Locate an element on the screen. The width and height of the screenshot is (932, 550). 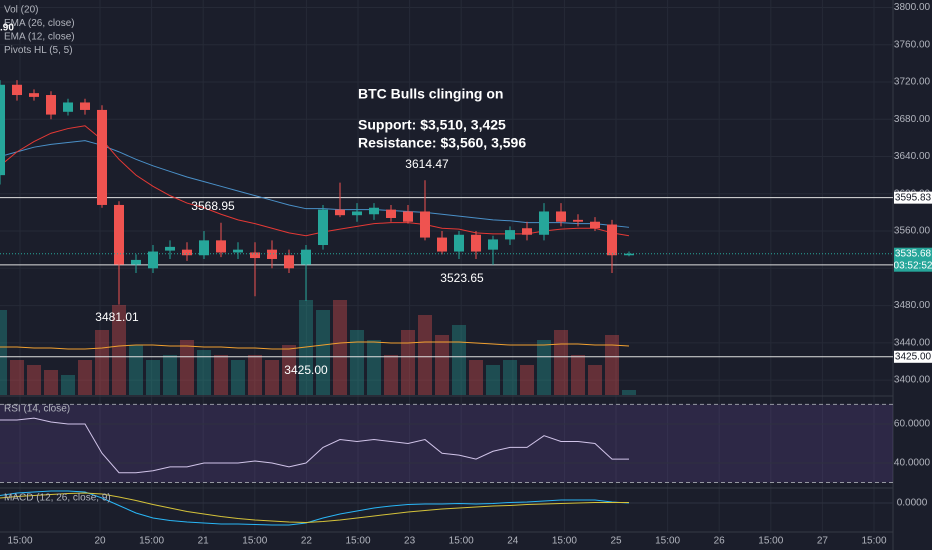
rsi-legend: RSI (14, close) is located at coordinates (37, 409).